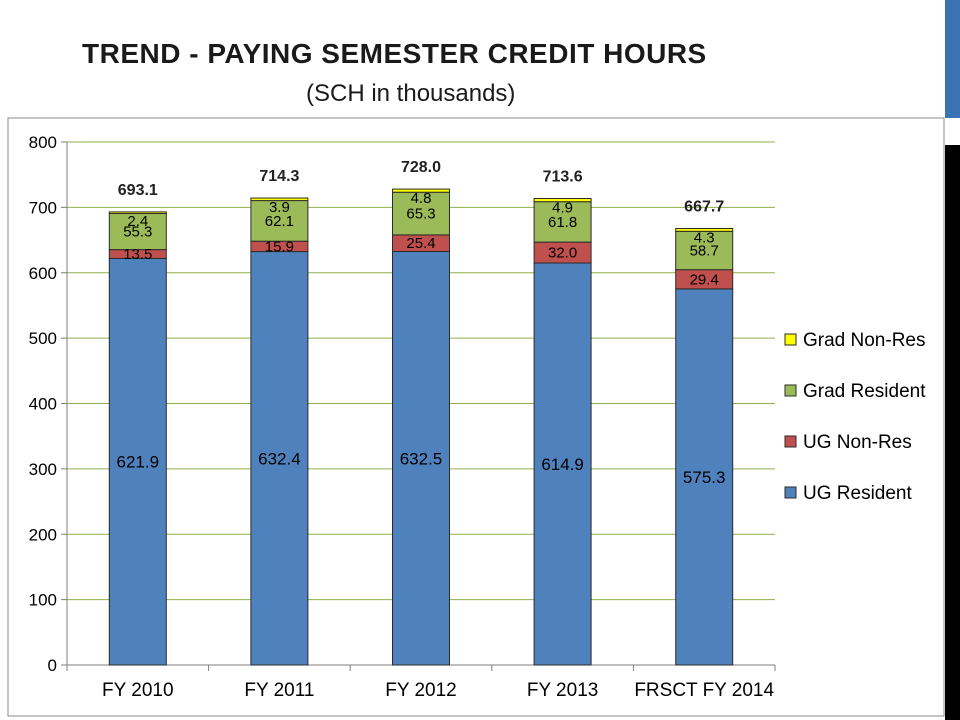 This screenshot has width=960, height=720. I want to click on x-tick-label: FY 2010, so click(137, 690).